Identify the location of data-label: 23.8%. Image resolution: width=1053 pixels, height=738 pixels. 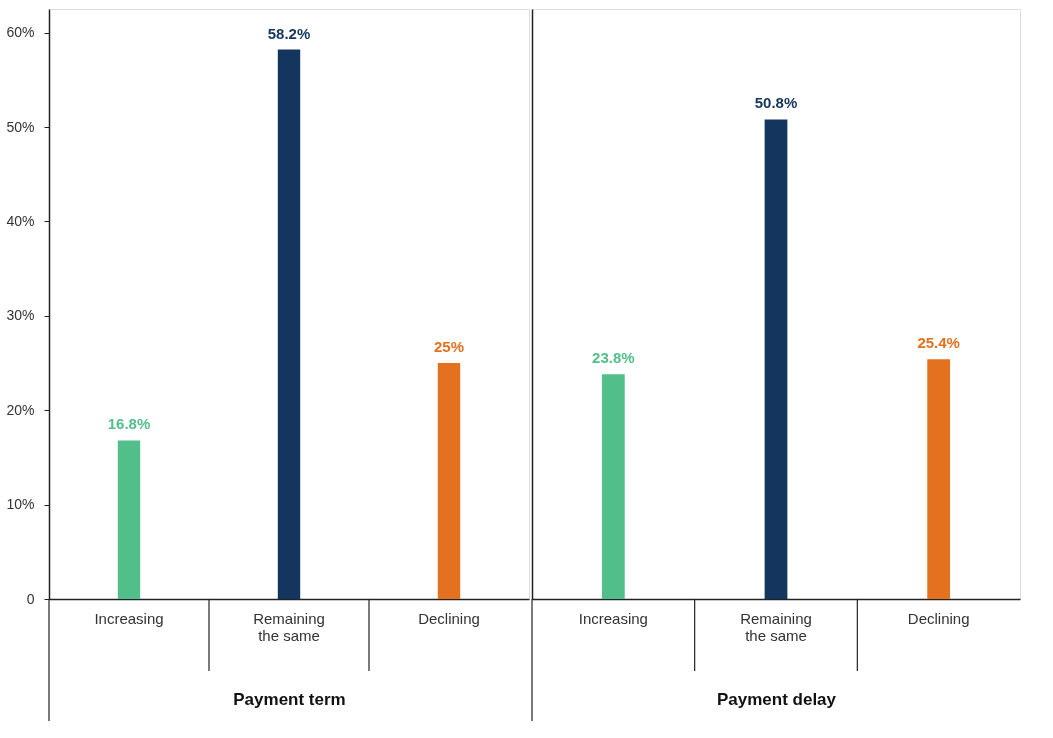
(613, 358).